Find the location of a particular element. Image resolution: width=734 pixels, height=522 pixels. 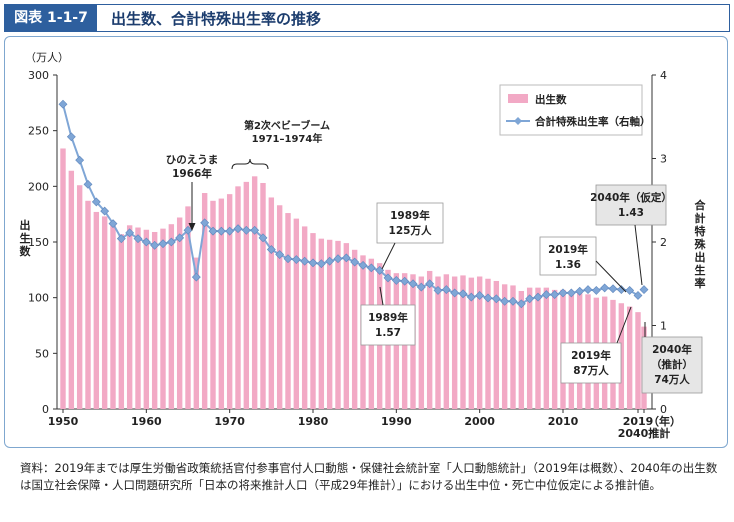

anno-births-2019-box is located at coordinates (591, 363).